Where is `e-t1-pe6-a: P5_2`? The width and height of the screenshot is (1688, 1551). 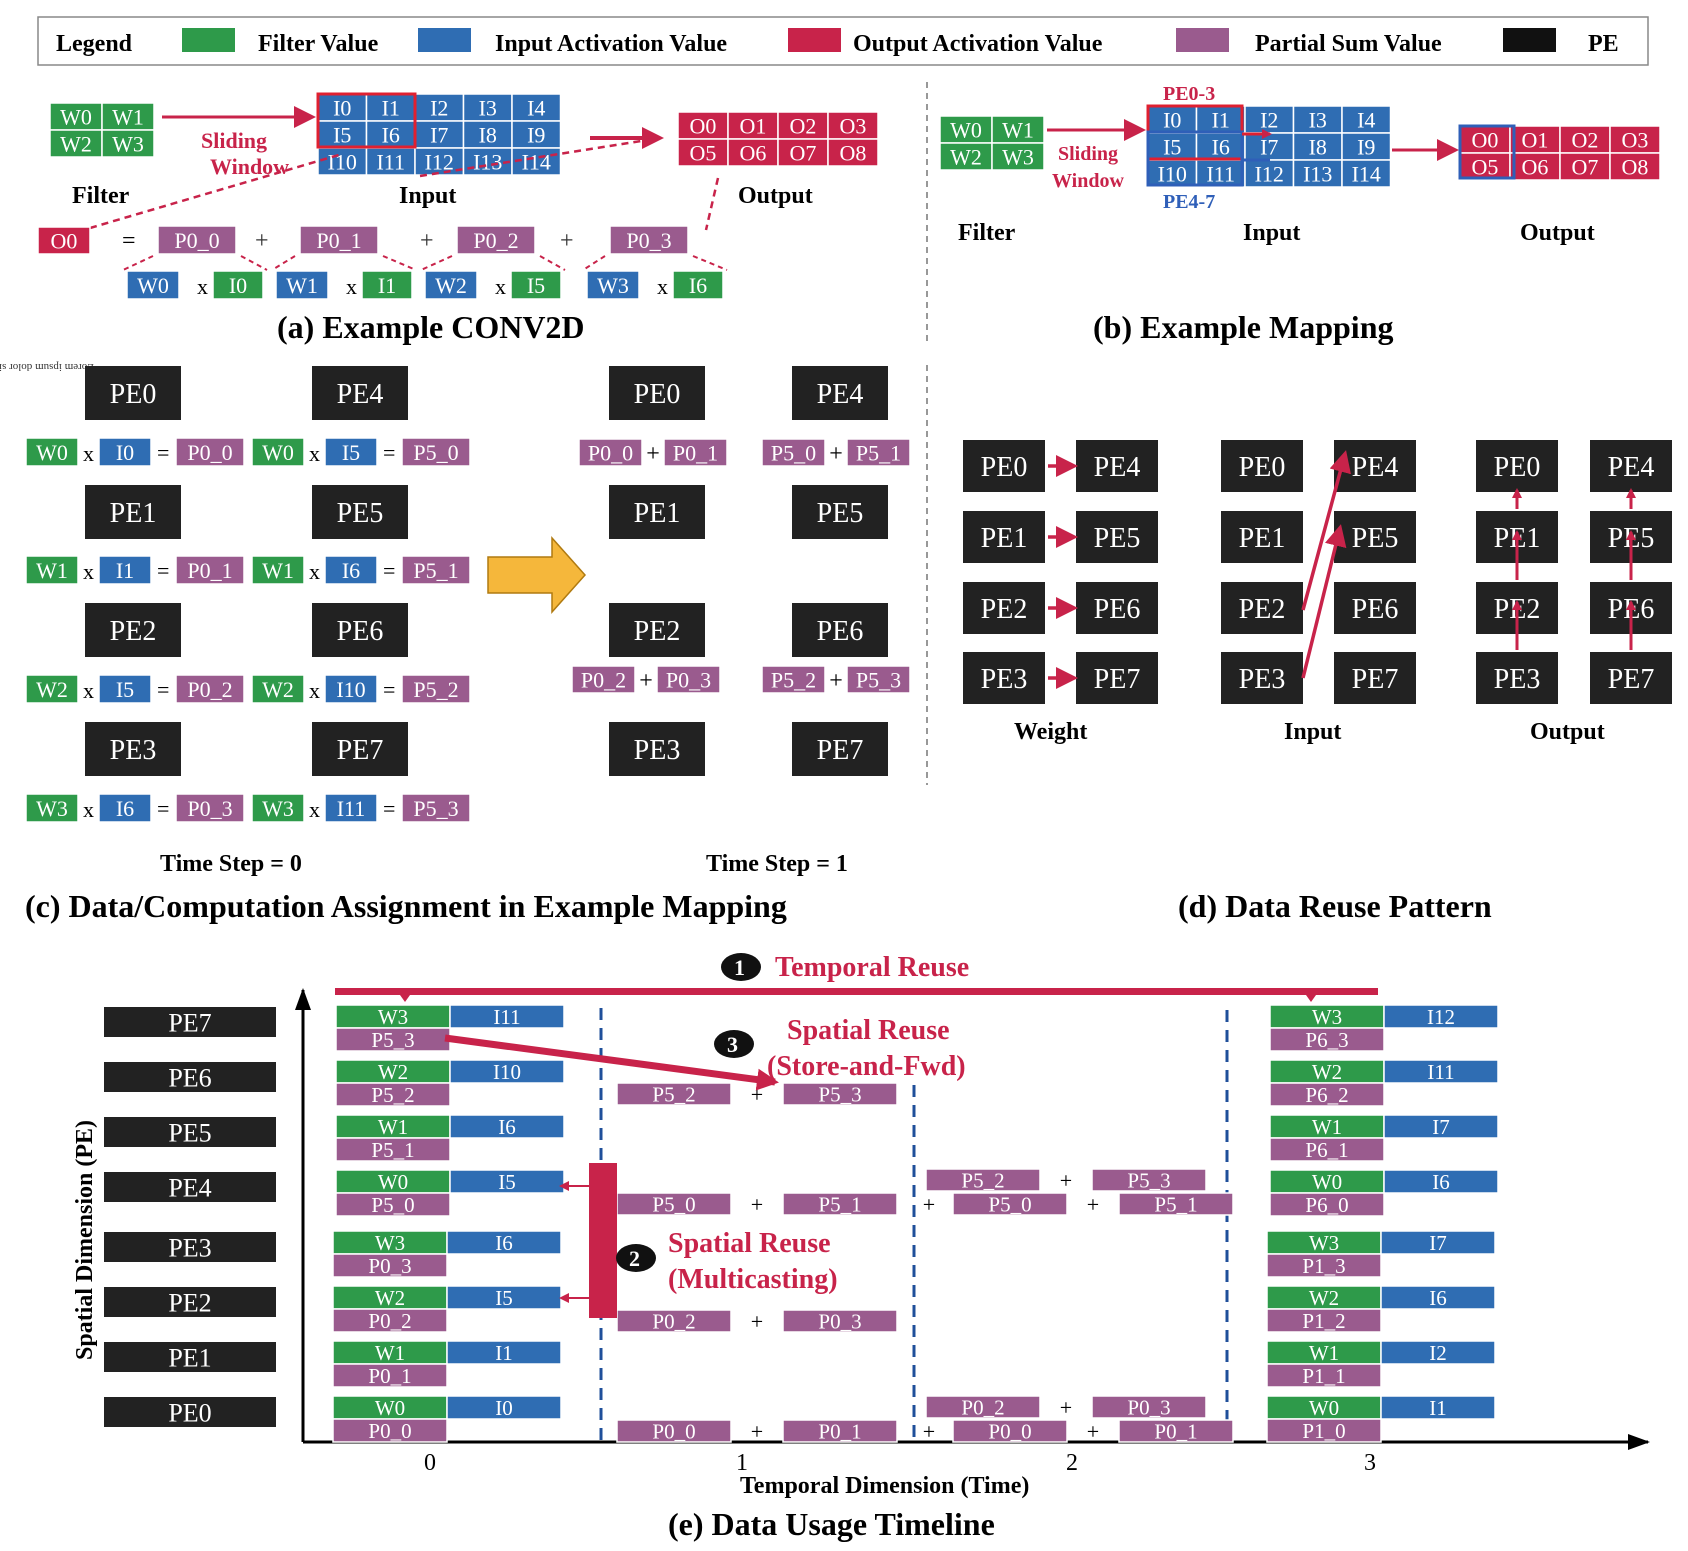
e-t1-pe6-a: P5_2 is located at coordinates (674, 1094).